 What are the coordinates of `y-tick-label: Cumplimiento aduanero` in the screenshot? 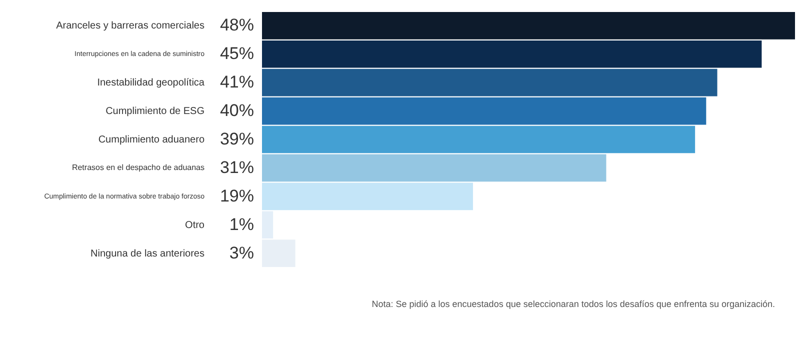 It's located at (151, 140).